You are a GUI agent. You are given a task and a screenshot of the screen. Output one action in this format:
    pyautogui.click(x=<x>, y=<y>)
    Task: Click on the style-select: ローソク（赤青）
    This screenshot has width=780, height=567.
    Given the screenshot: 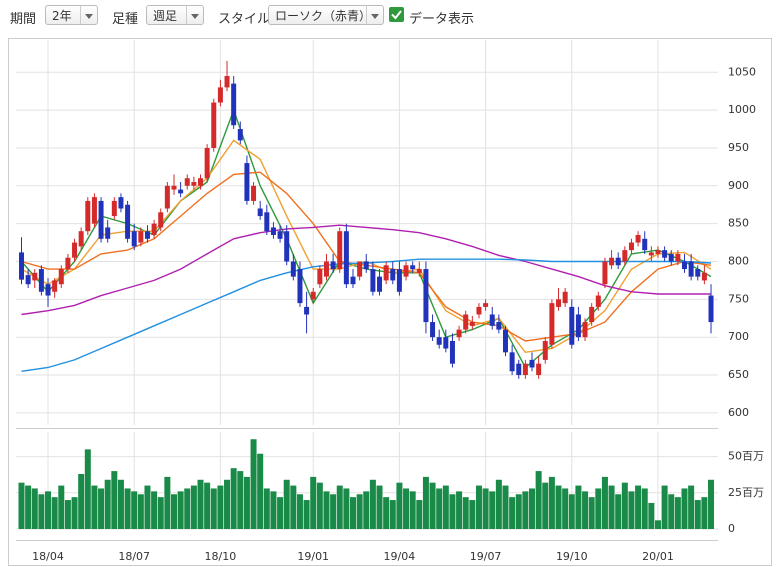 What is the action you would take?
    pyautogui.click(x=326, y=15)
    